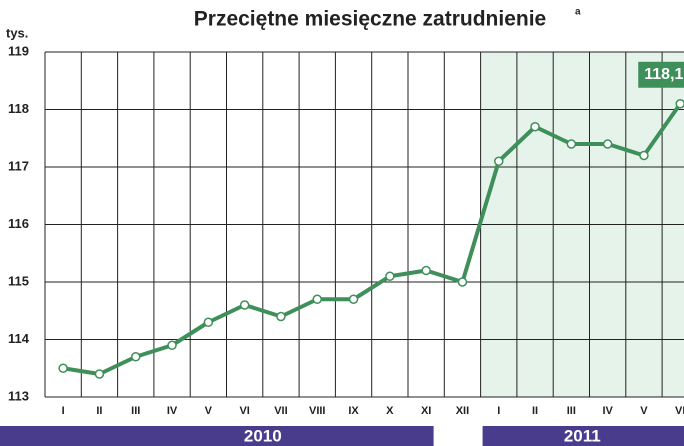 This screenshot has height=446, width=684. Describe the element at coordinates (18, 108) in the screenshot. I see `y-tick-label: 118` at that location.